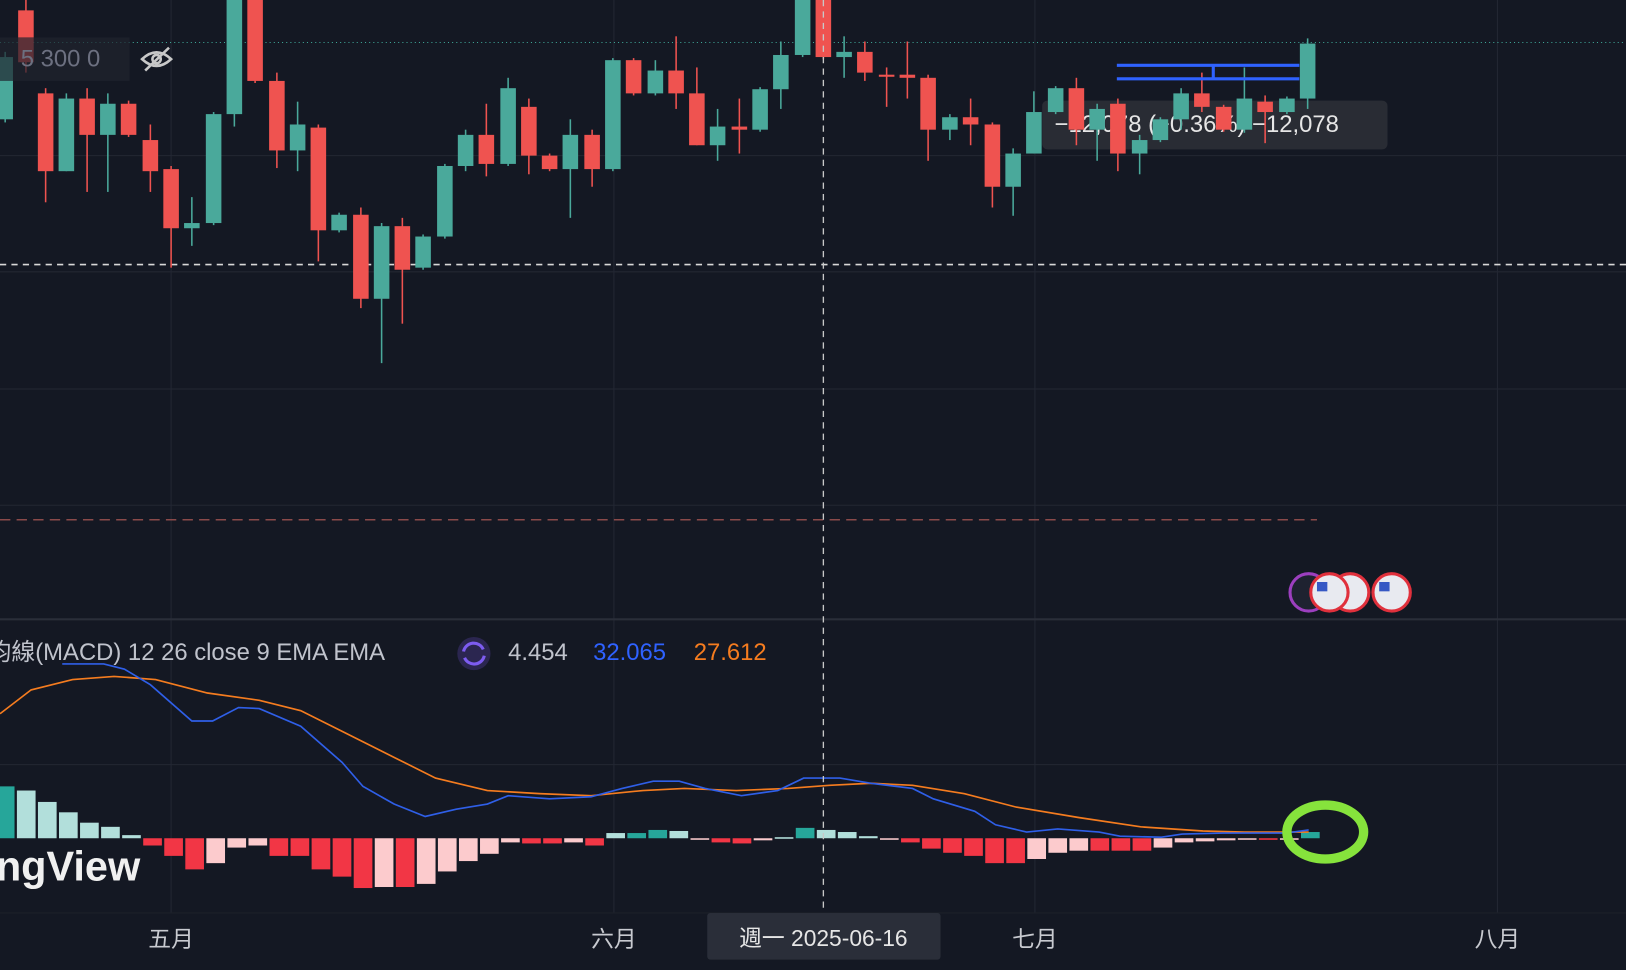 The image size is (1626, 970). Describe the element at coordinates (171, 939) in the screenshot. I see `time-axis-label: 五月` at that location.